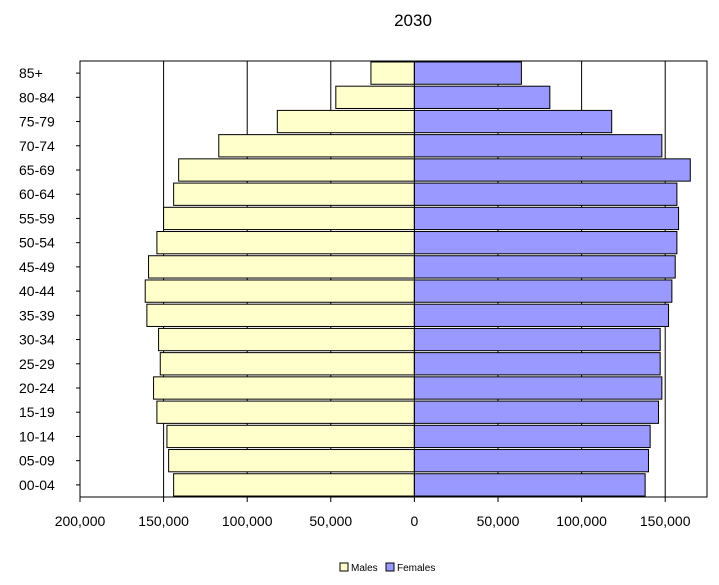 Image resolution: width=719 pixels, height=585 pixels. What do you see at coordinates (37, 146) in the screenshot?
I see `y-tick-label: 70-74` at bounding box center [37, 146].